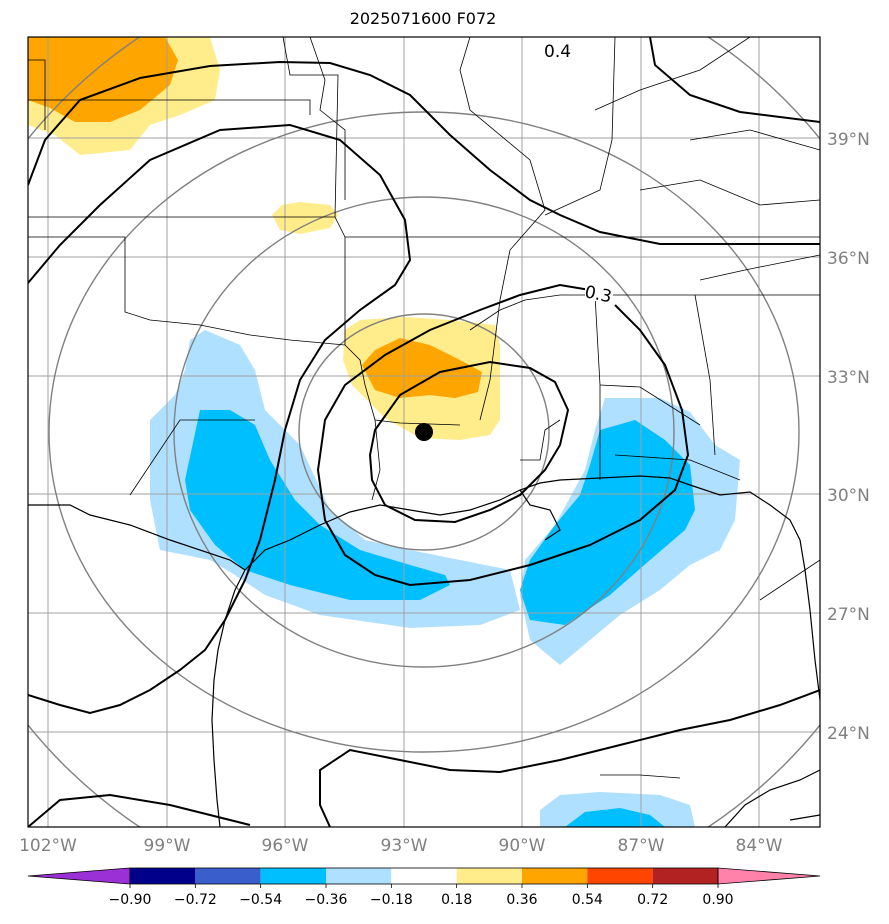  What do you see at coordinates (469, 442) in the screenshot?
I see `contour-inner-center` at bounding box center [469, 442].